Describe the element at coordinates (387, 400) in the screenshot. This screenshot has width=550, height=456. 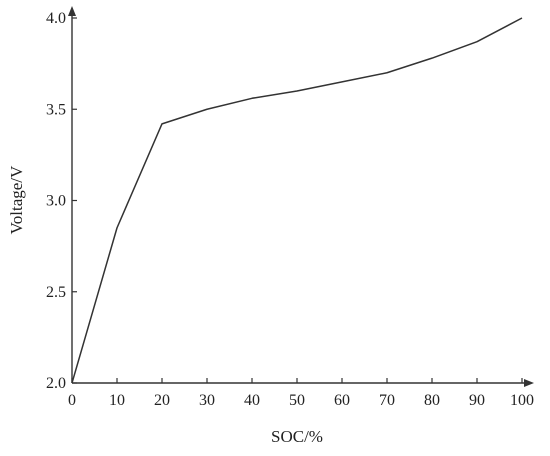
I see `x-tick-label: 70` at that location.